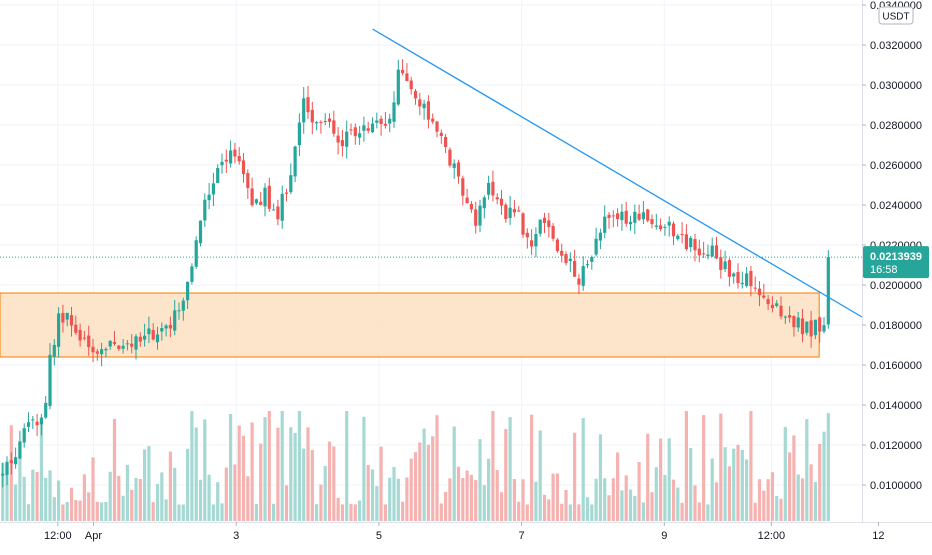  I want to click on time-tick-label: 12, so click(878, 536).